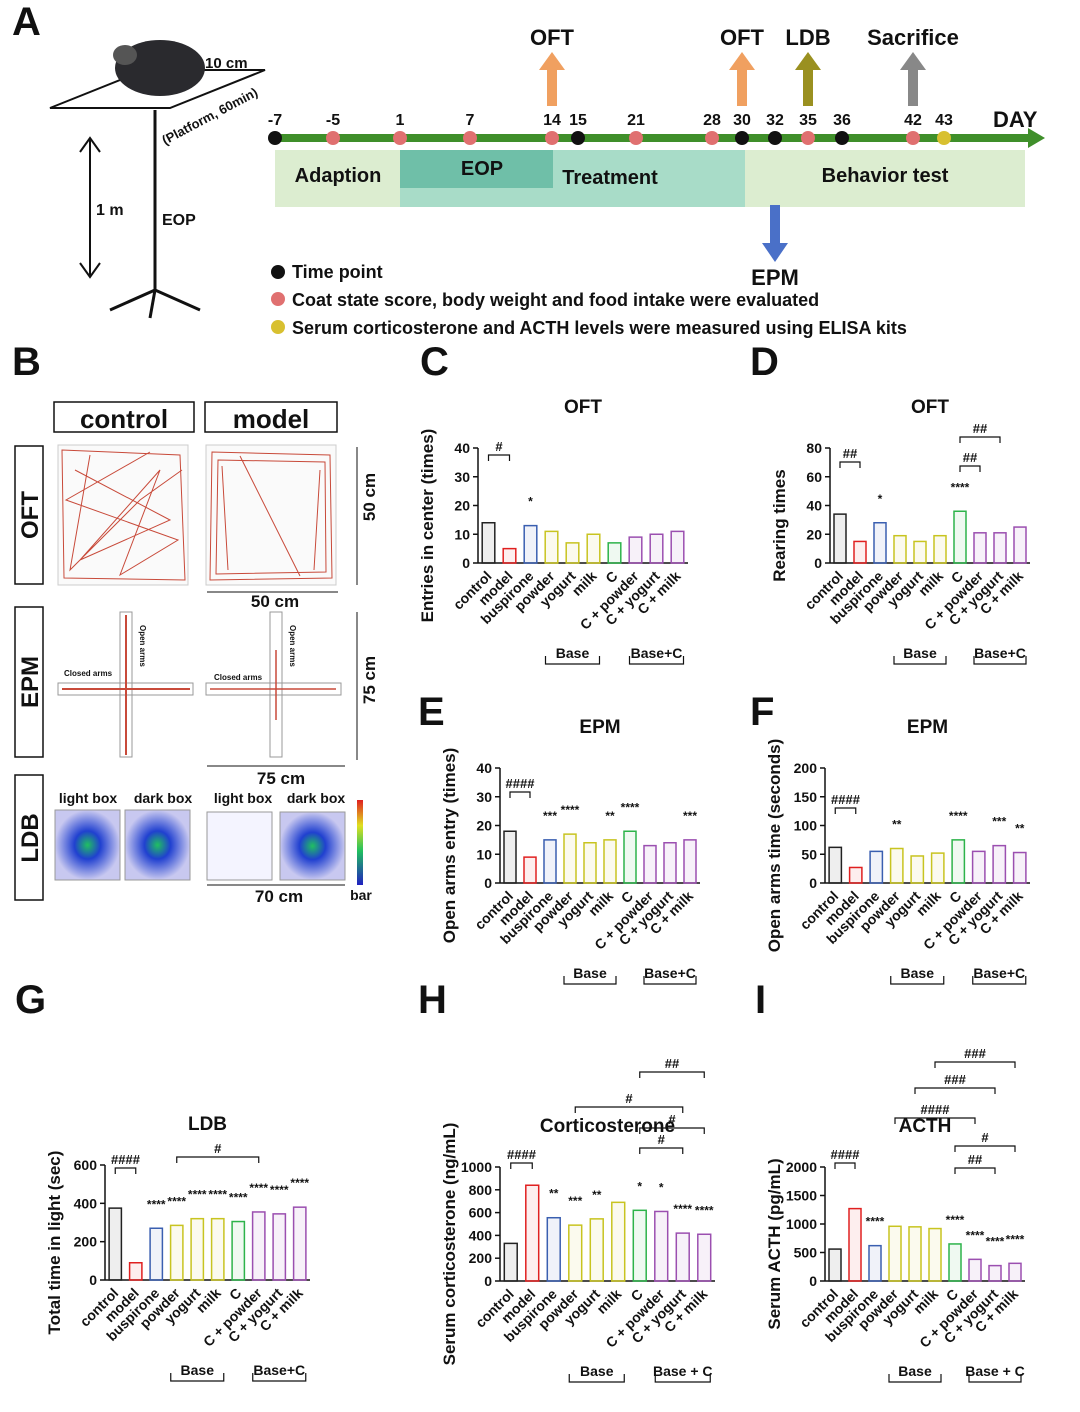 The image size is (1080, 1412). Describe the element at coordinates (462, 534) in the screenshot. I see `y-tick-label: 10` at that location.